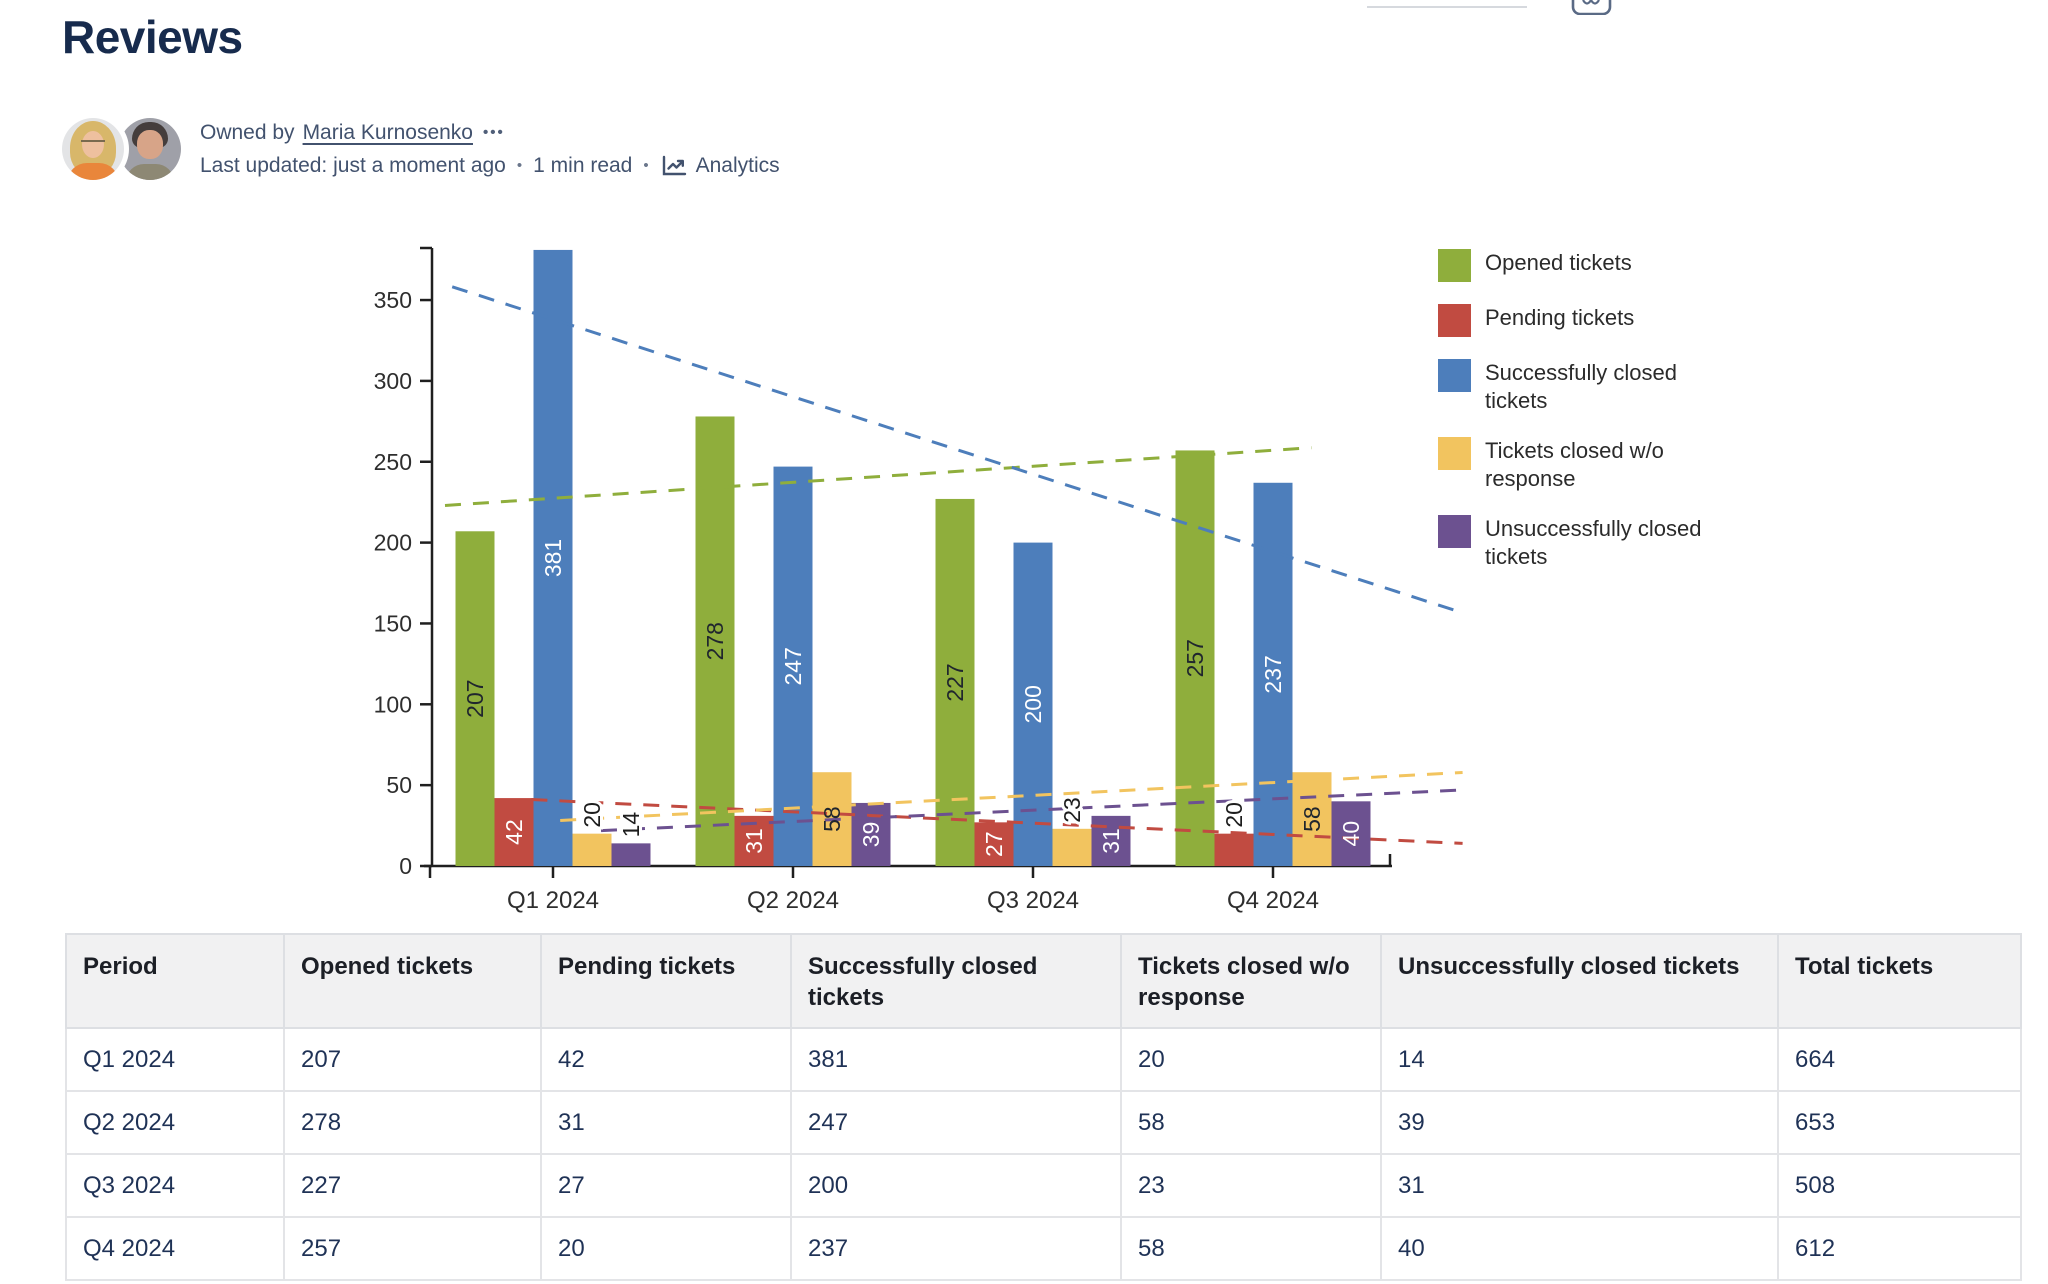 The height and width of the screenshot is (1284, 2048). What do you see at coordinates (1447, 7) in the screenshot?
I see `toolbar-divider` at bounding box center [1447, 7].